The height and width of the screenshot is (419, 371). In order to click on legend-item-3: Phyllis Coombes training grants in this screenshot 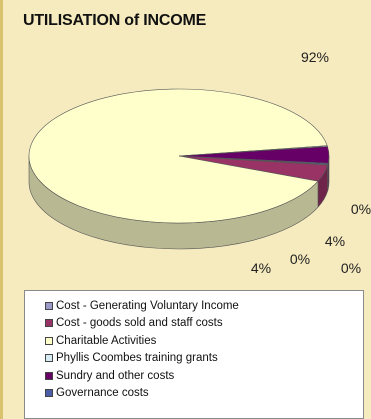, I will do `click(204, 359)`.